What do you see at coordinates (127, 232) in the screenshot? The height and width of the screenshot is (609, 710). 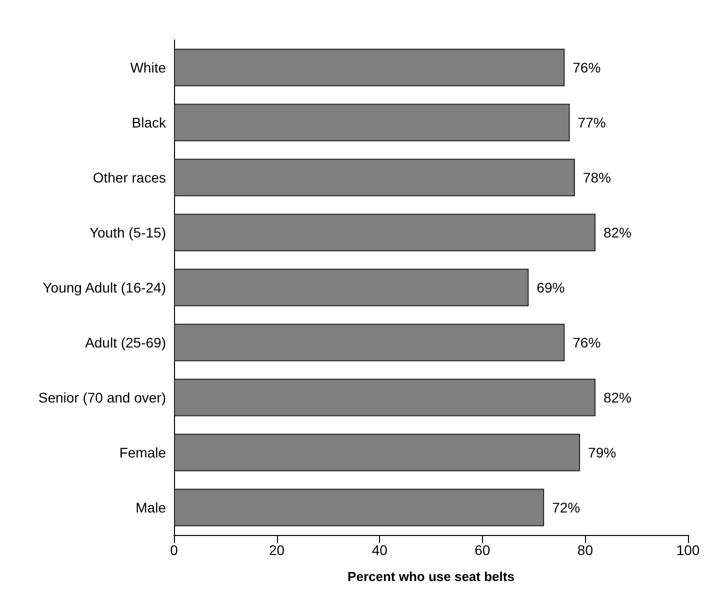 I see `y-tick-label: Youth (5-15)` at bounding box center [127, 232].